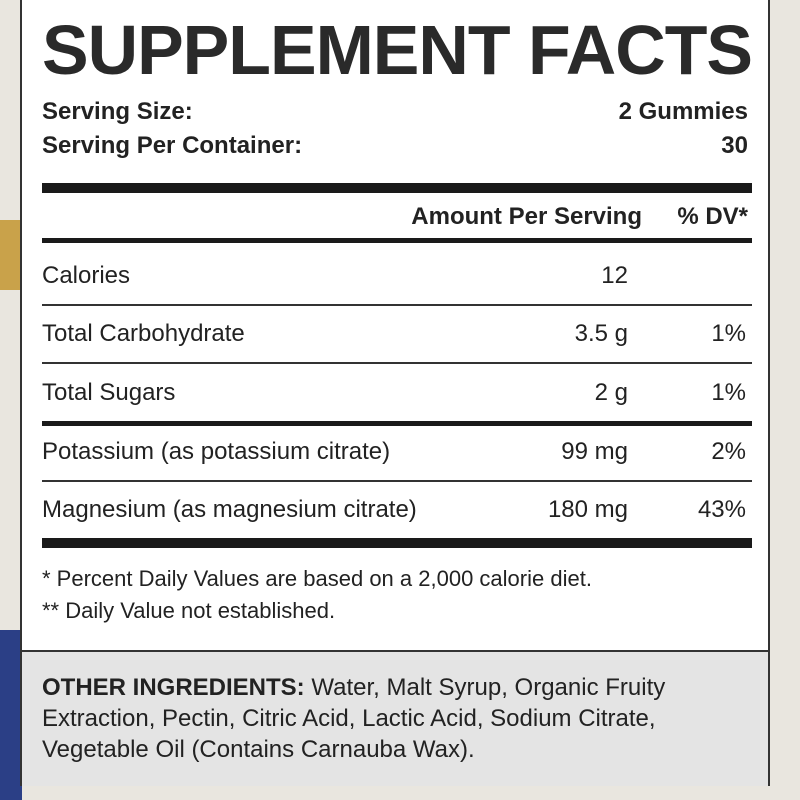 The width and height of the screenshot is (800, 800). I want to click on title: SUPPLEMENT FACTS, so click(397, 50).